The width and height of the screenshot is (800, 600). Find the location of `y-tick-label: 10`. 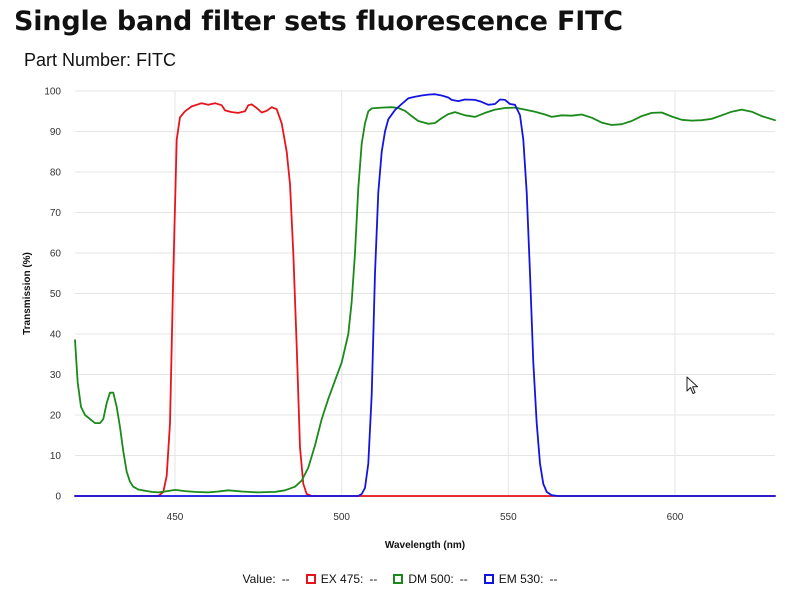

y-tick-label: 10 is located at coordinates (56, 456).